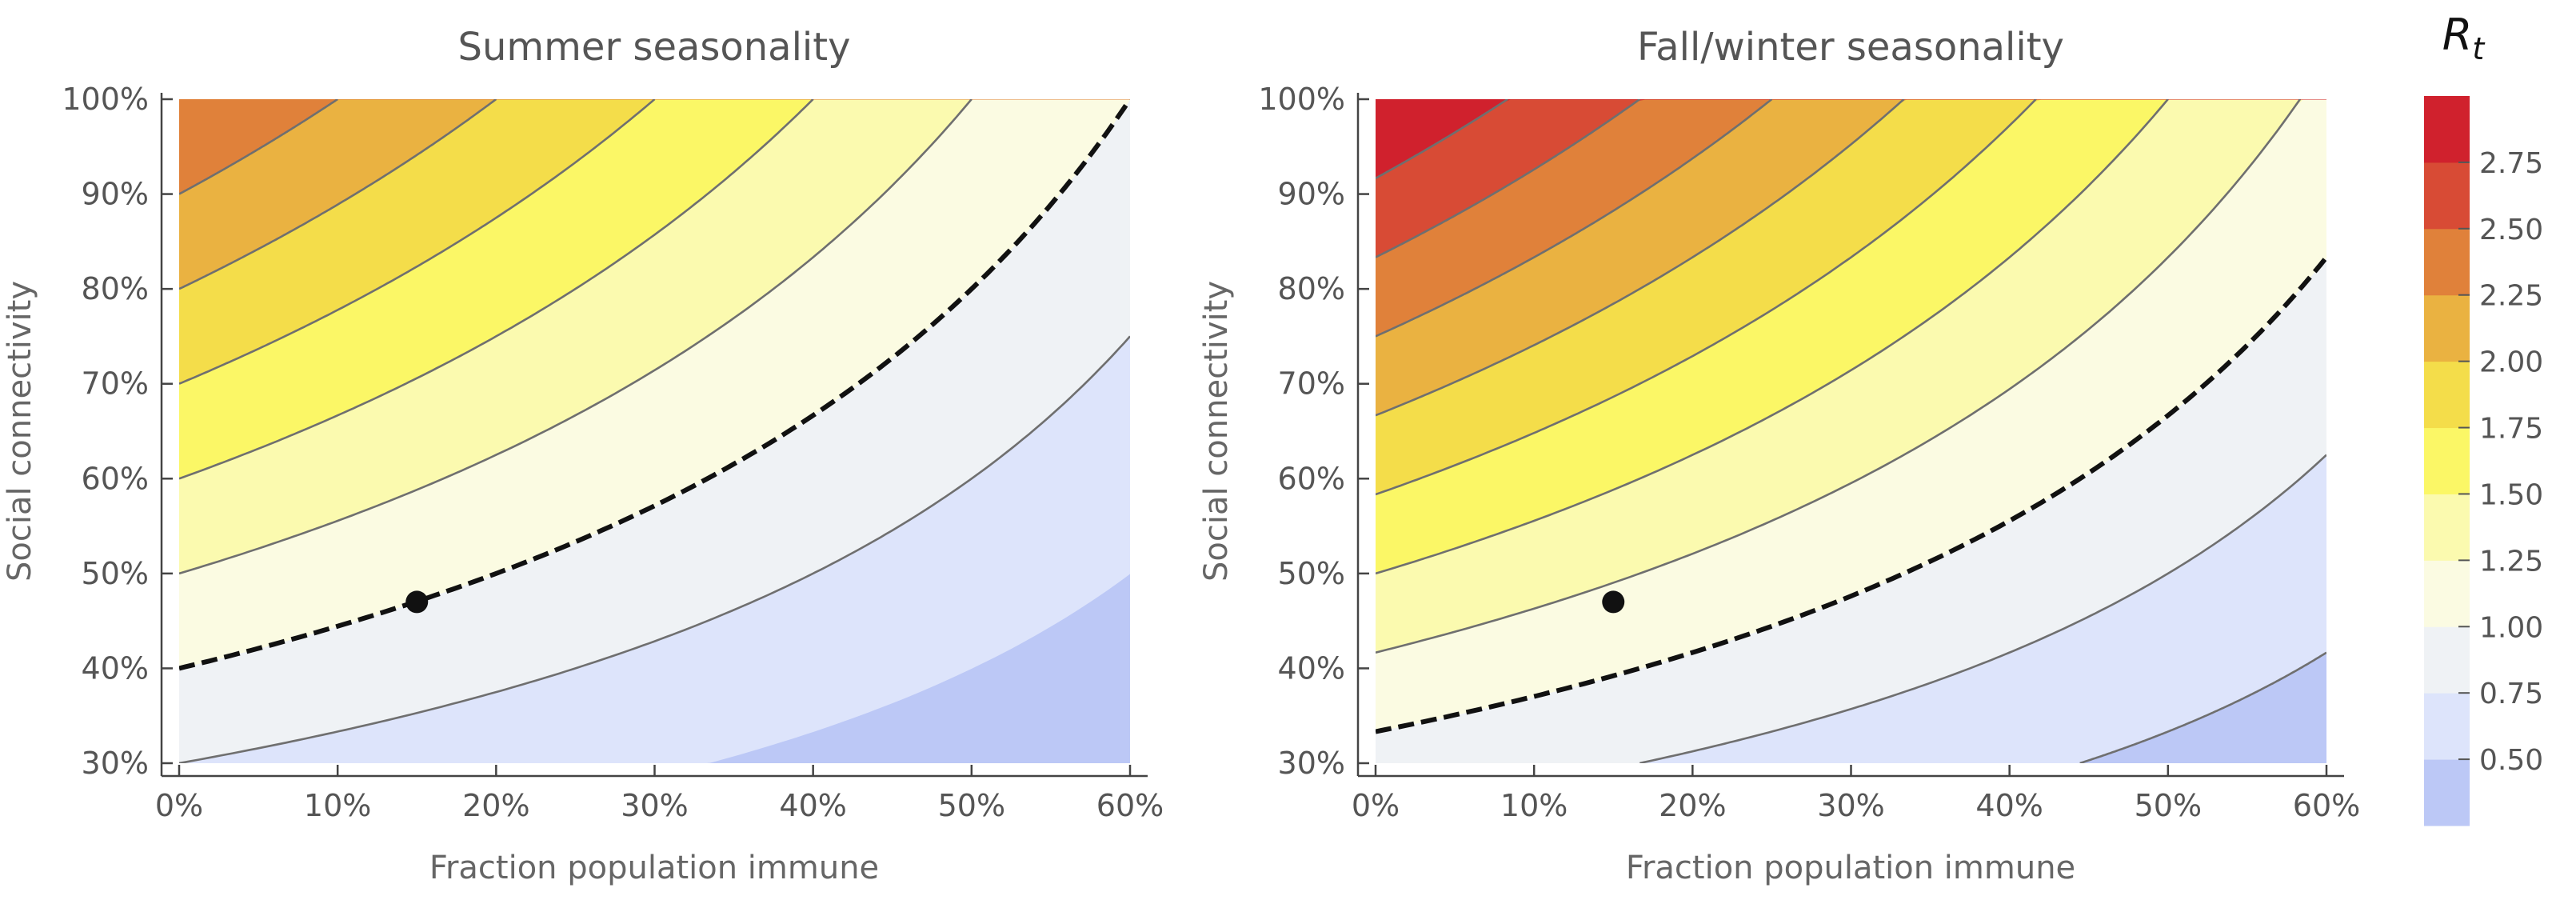 Image resolution: width=2576 pixels, height=920 pixels. What do you see at coordinates (1850, 47) in the screenshot?
I see `panel-title: Fall/winter seasonality` at bounding box center [1850, 47].